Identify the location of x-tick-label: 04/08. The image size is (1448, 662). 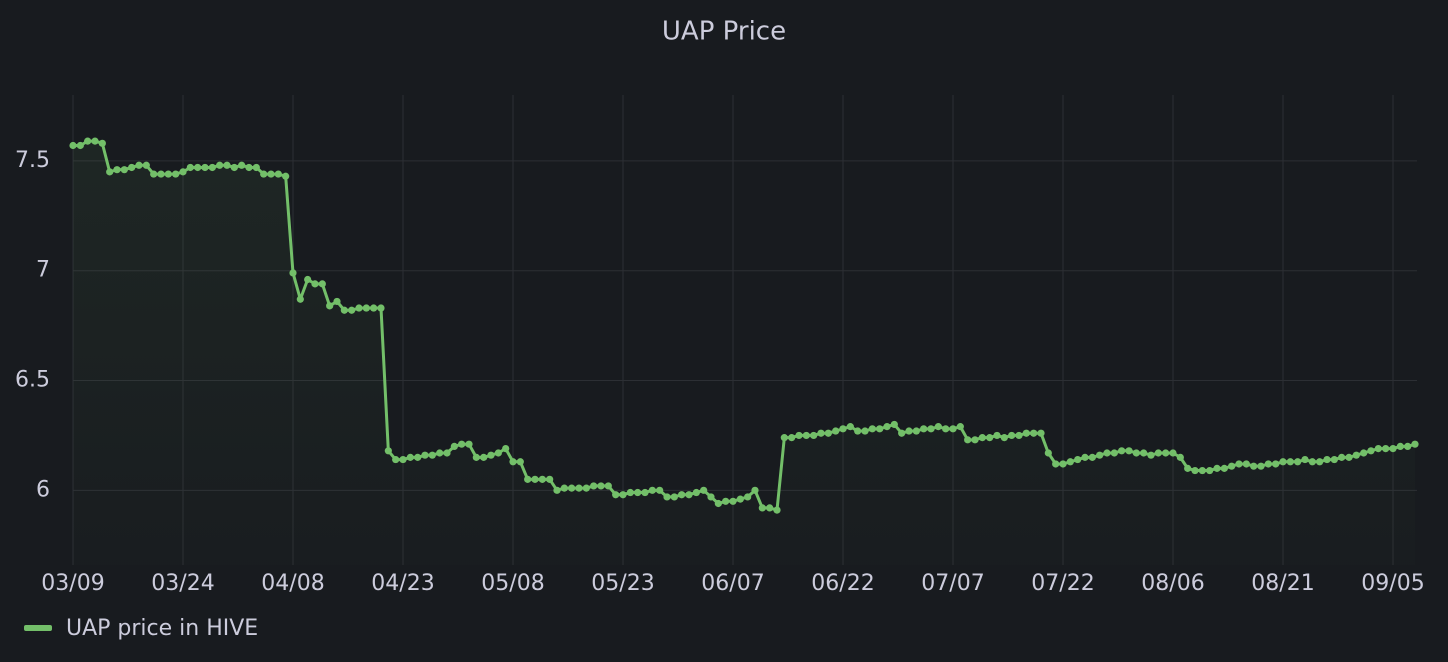
(292, 583).